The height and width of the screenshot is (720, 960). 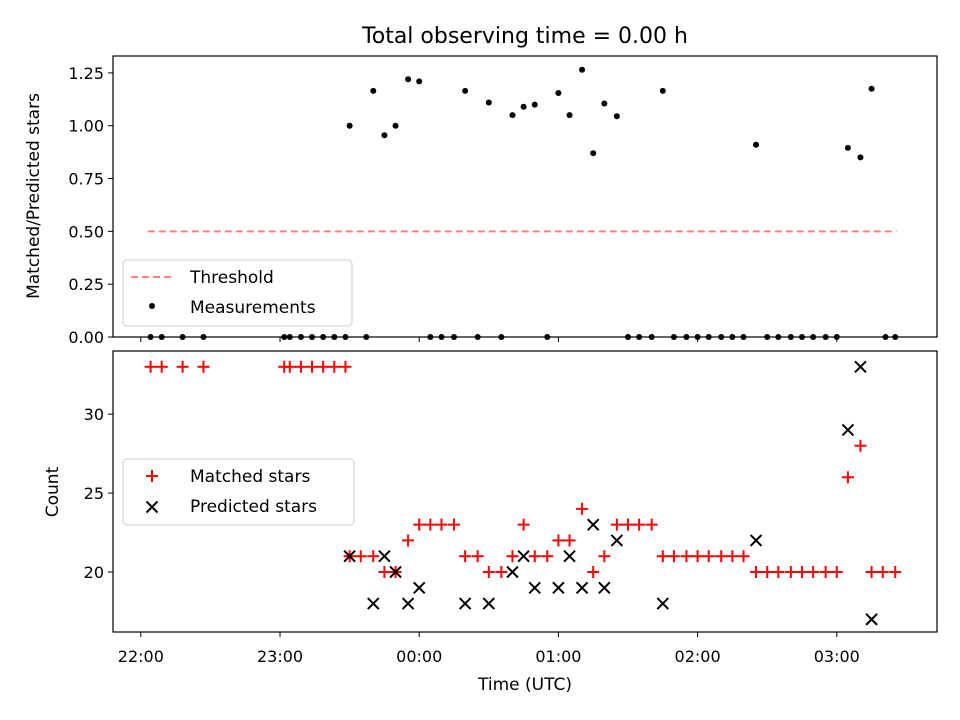 What do you see at coordinates (94, 572) in the screenshot?
I see `bottom-y-tick-label: 20` at bounding box center [94, 572].